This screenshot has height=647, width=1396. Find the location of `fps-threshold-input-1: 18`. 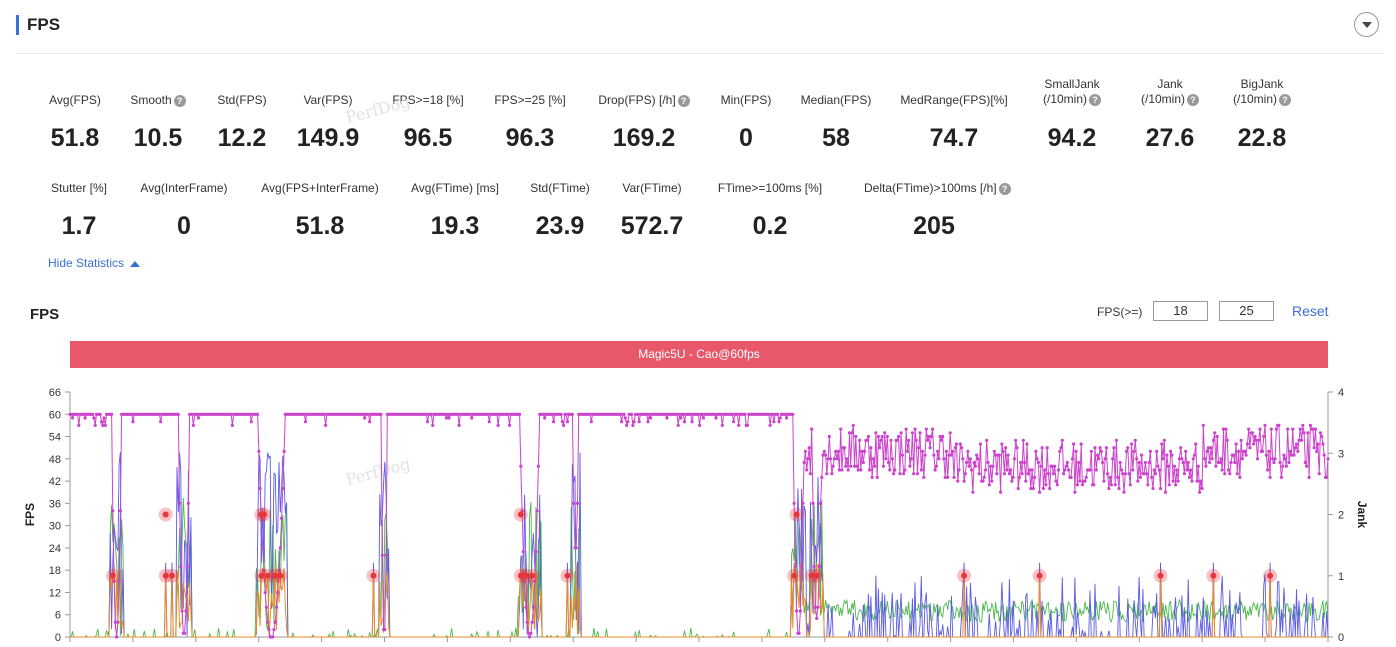

fps-threshold-input-1: 18 is located at coordinates (1180, 311).